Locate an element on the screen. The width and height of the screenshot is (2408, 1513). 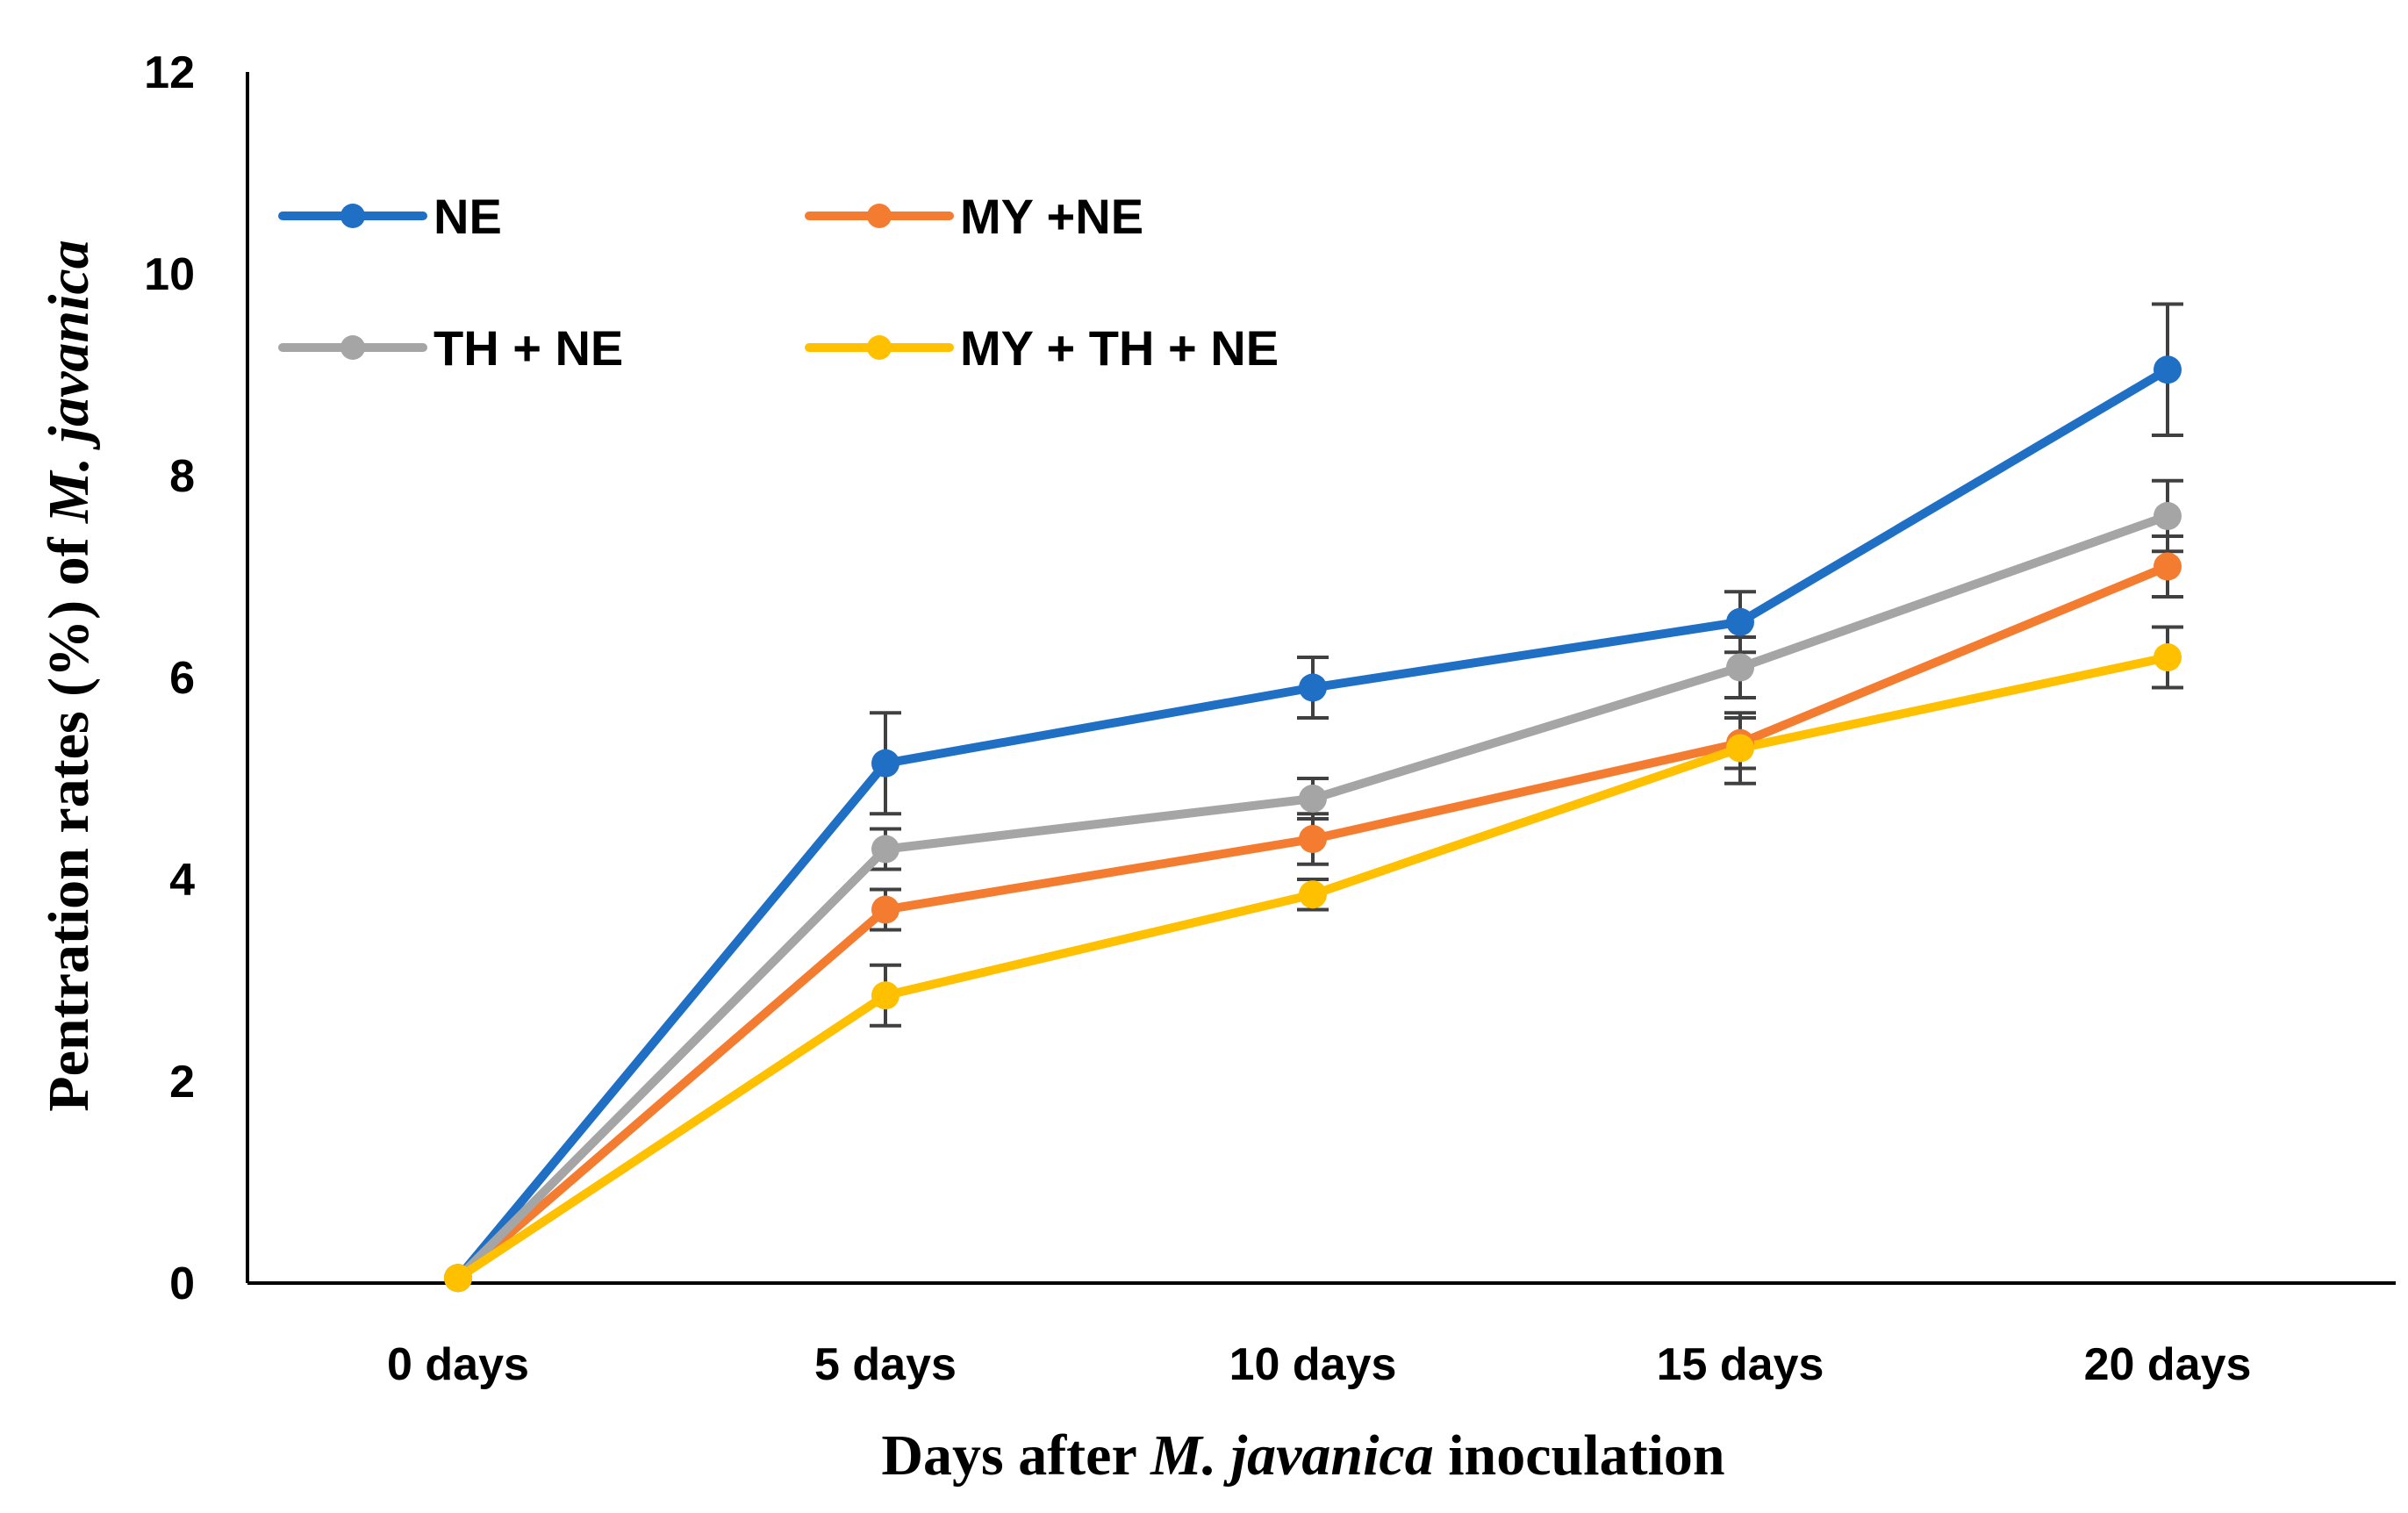
y-axis-title: Pentration rates (%) of M. javanica is located at coordinates (69, 675).